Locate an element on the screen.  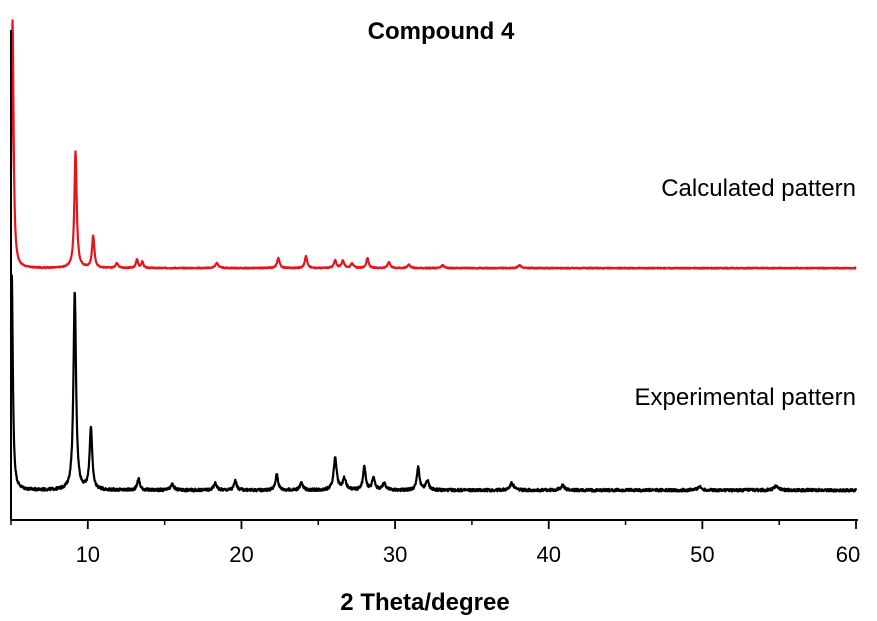
chart-title: Compound 4 is located at coordinates (441, 31).